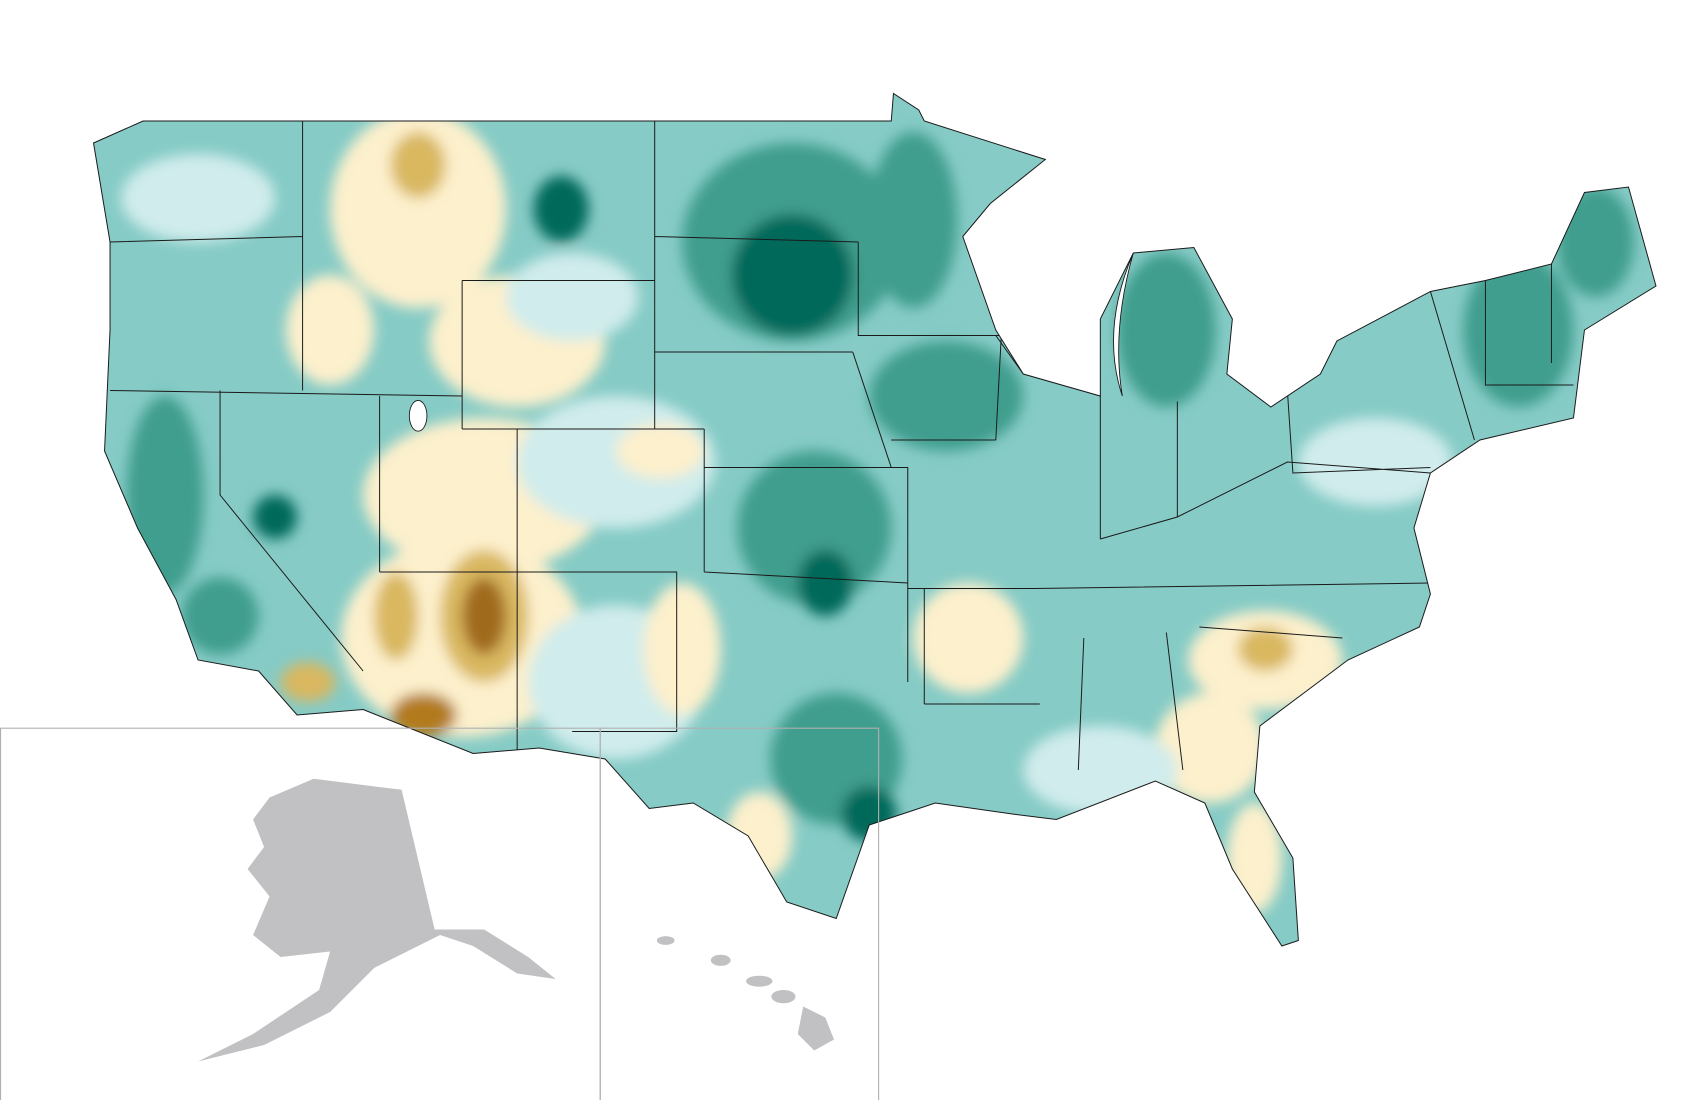 The image size is (1700, 1100). What do you see at coordinates (377, 920) in the screenshot?
I see `alaska` at bounding box center [377, 920].